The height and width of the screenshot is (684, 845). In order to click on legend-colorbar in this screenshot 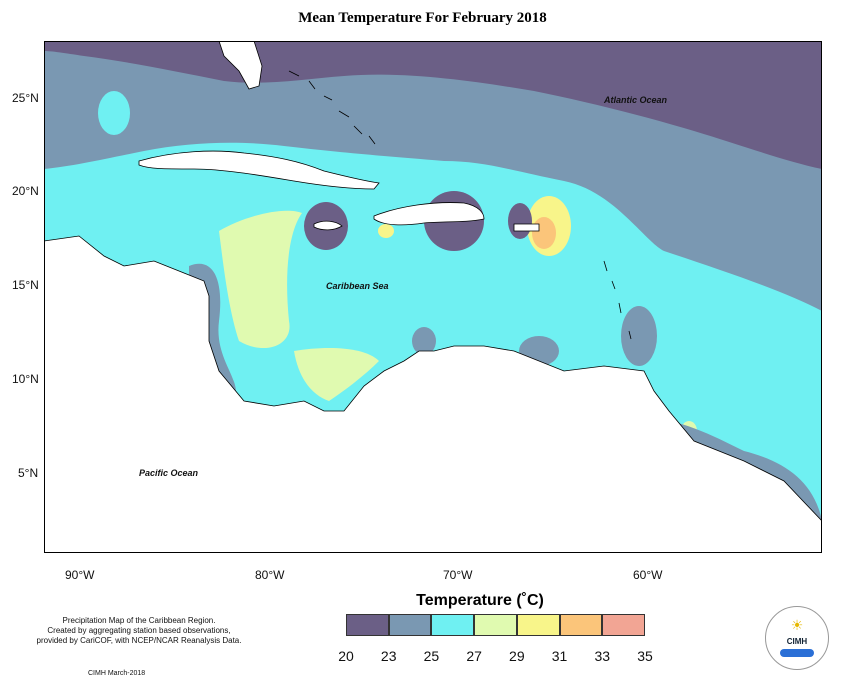, I will do `click(495, 625)`.